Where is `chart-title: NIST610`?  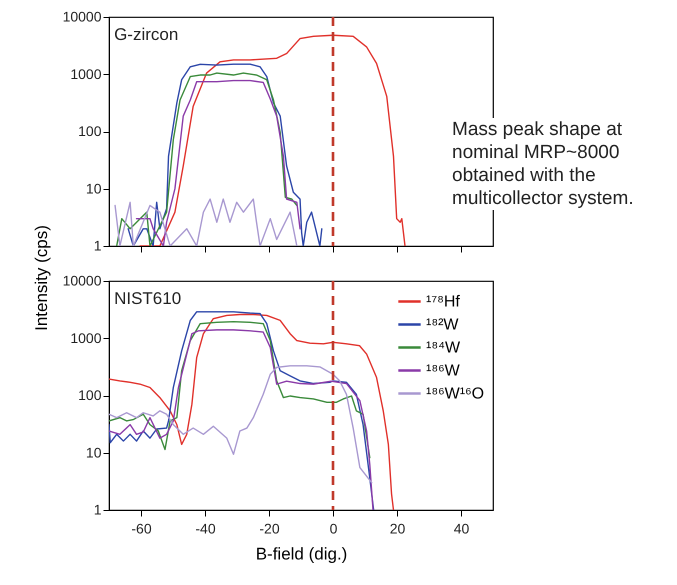
chart-title: NIST610 is located at coordinates (148, 298).